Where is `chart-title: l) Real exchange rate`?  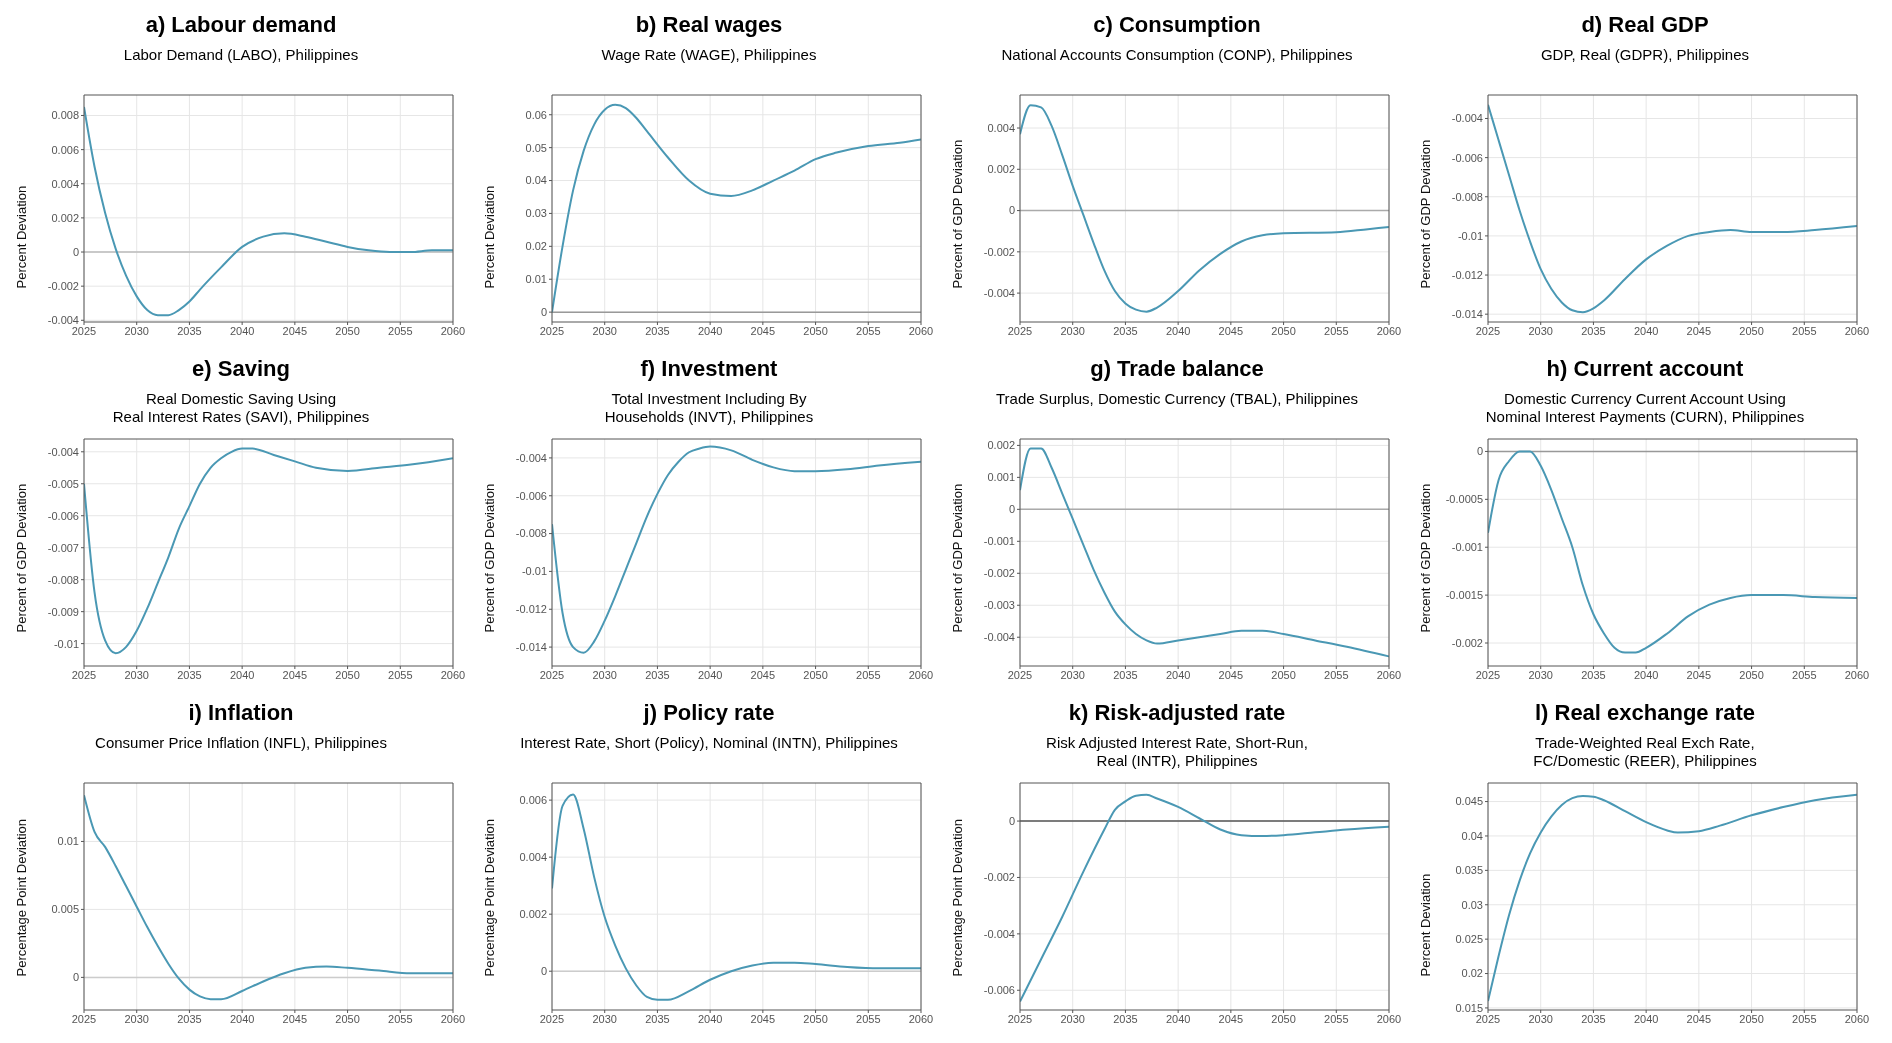
chart-title: l) Real exchange rate is located at coordinates (1645, 713).